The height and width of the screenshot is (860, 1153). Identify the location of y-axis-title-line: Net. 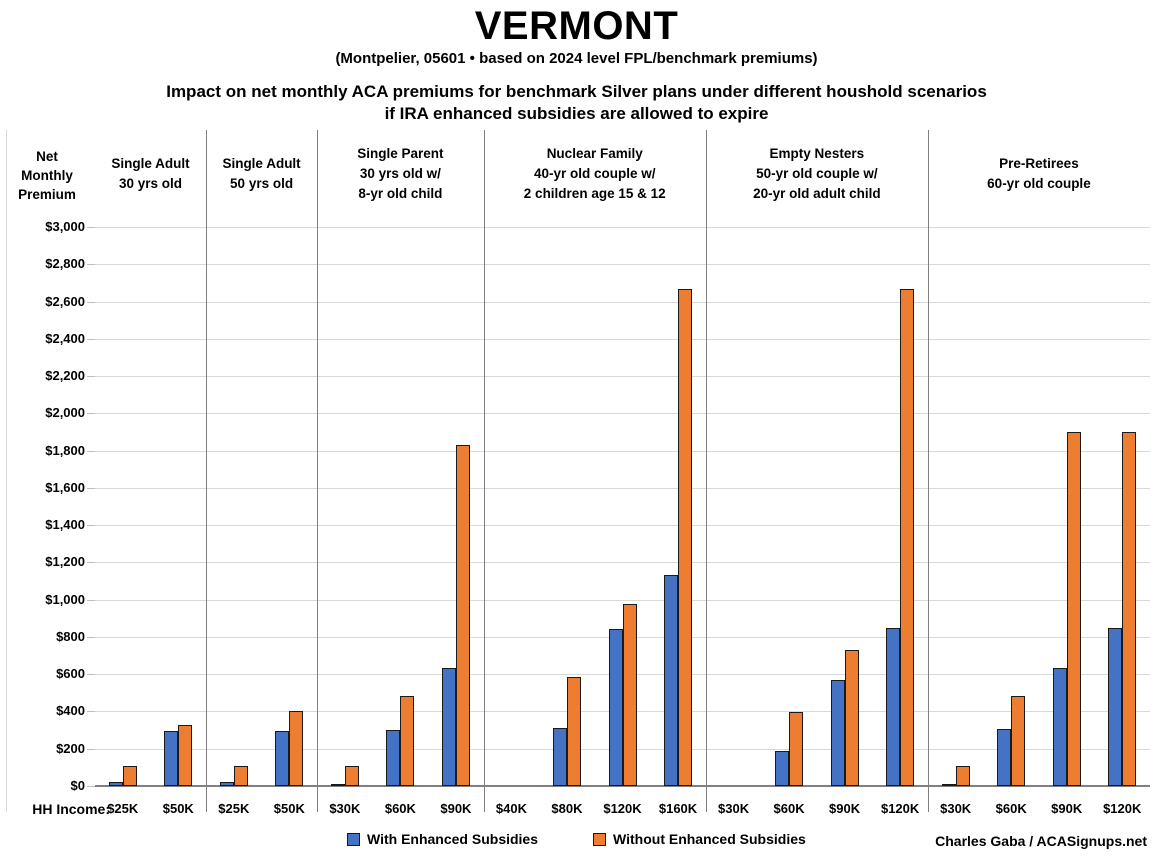
(47, 156).